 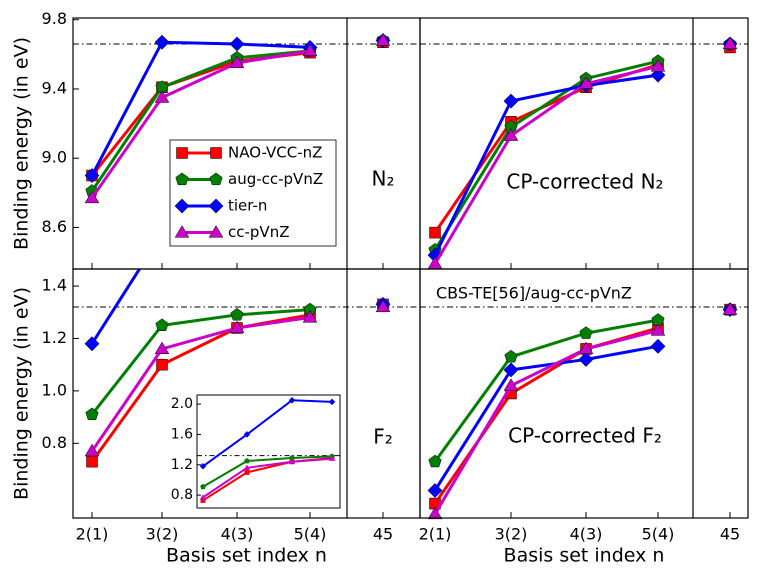 What do you see at coordinates (54, 389) in the screenshot?
I see `y-tick-label: 1.0` at bounding box center [54, 389].